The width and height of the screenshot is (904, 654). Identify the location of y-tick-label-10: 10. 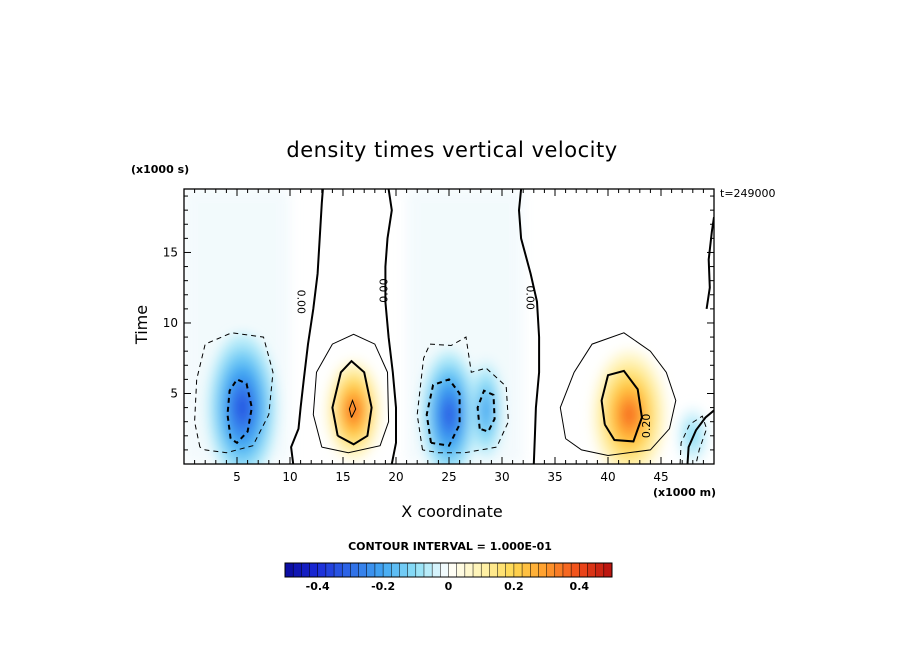
(170, 323).